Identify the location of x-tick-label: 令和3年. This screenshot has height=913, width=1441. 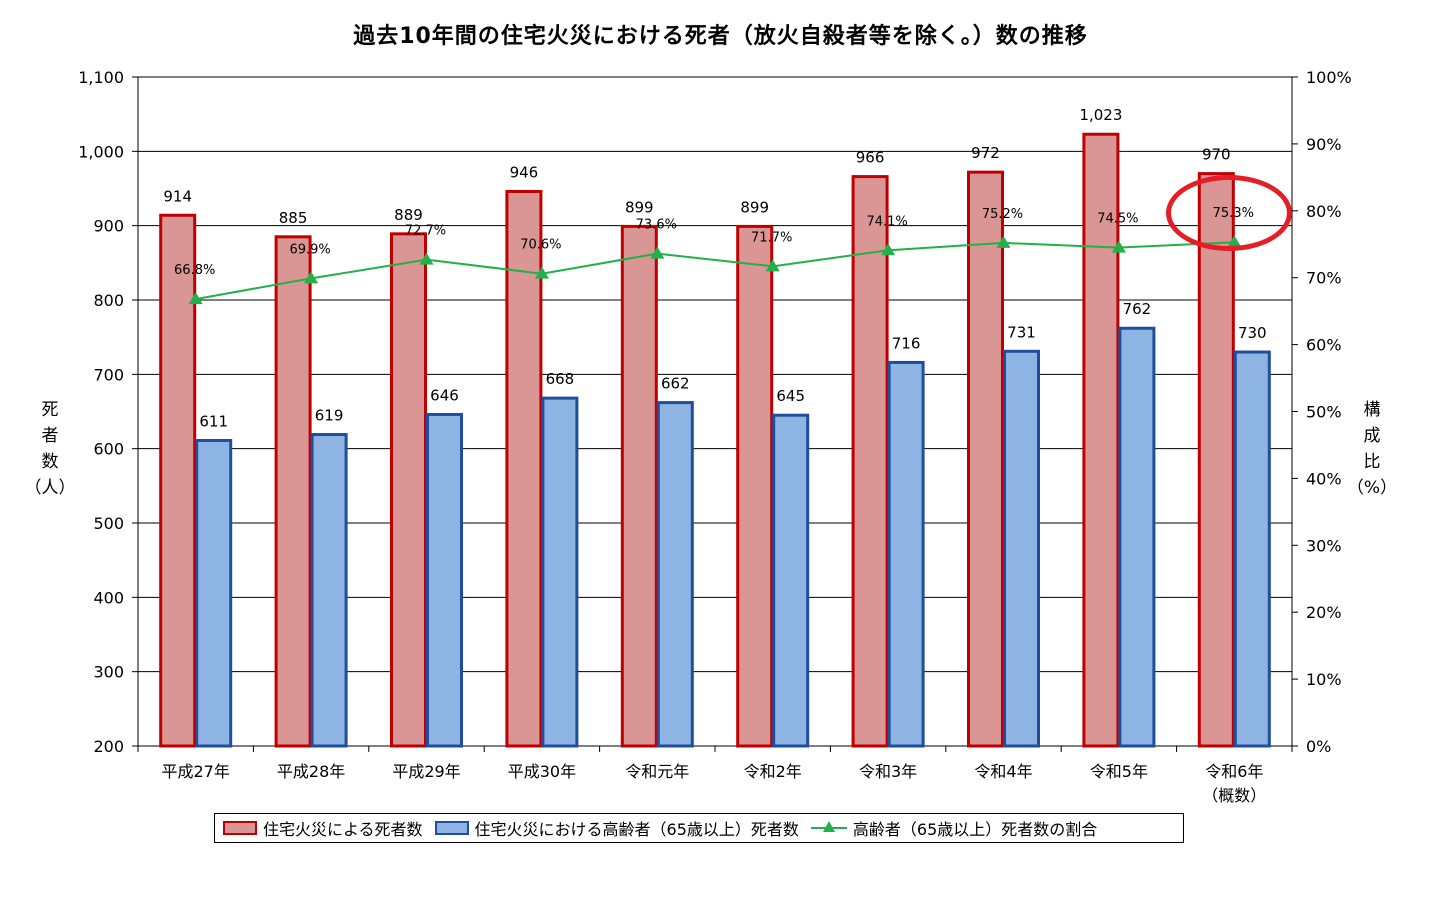
(888, 771).